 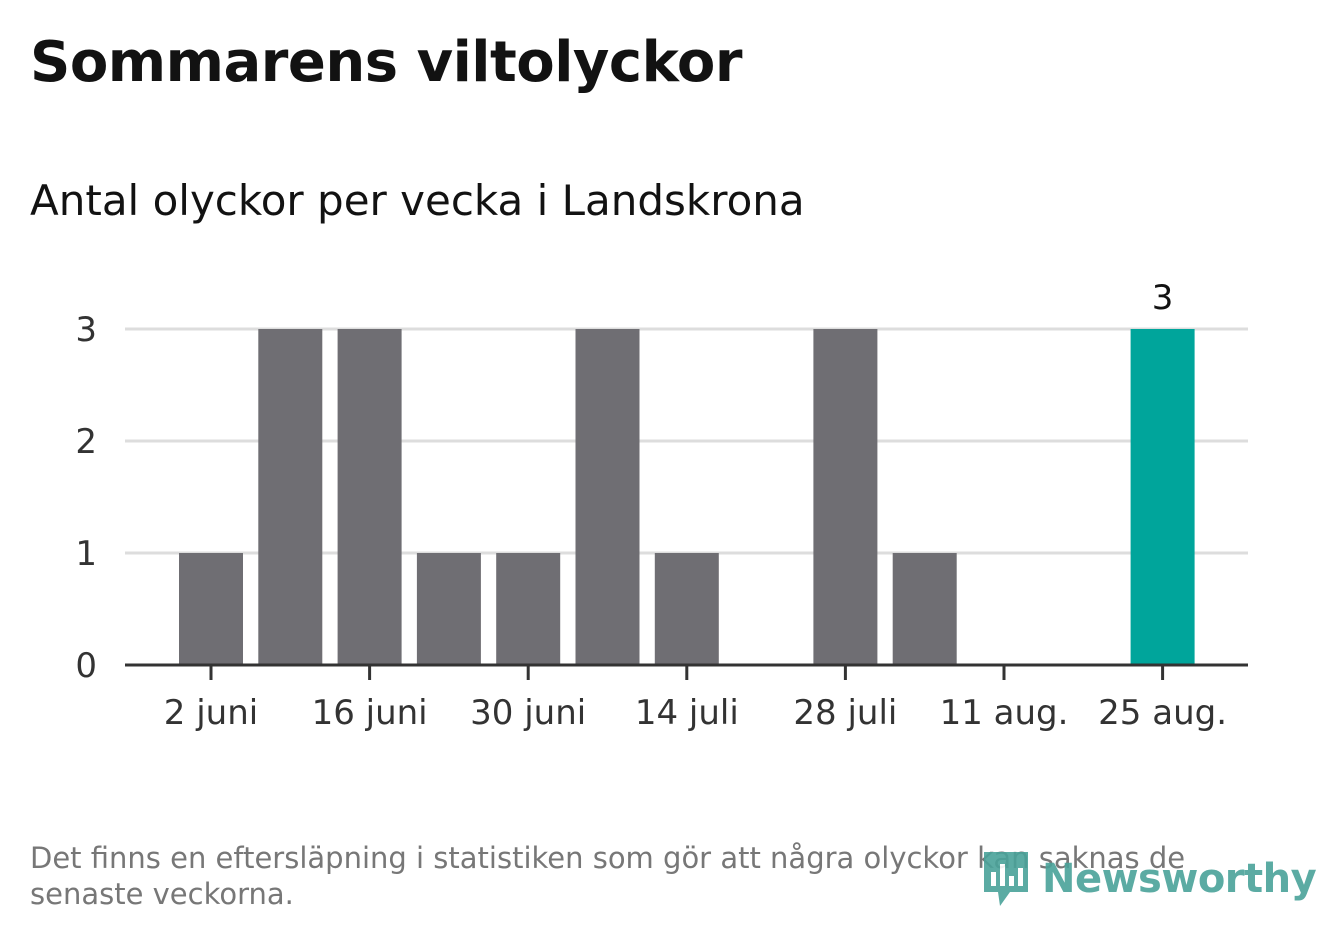 I want to click on x-tick-label: 30 juni, so click(x=528, y=713).